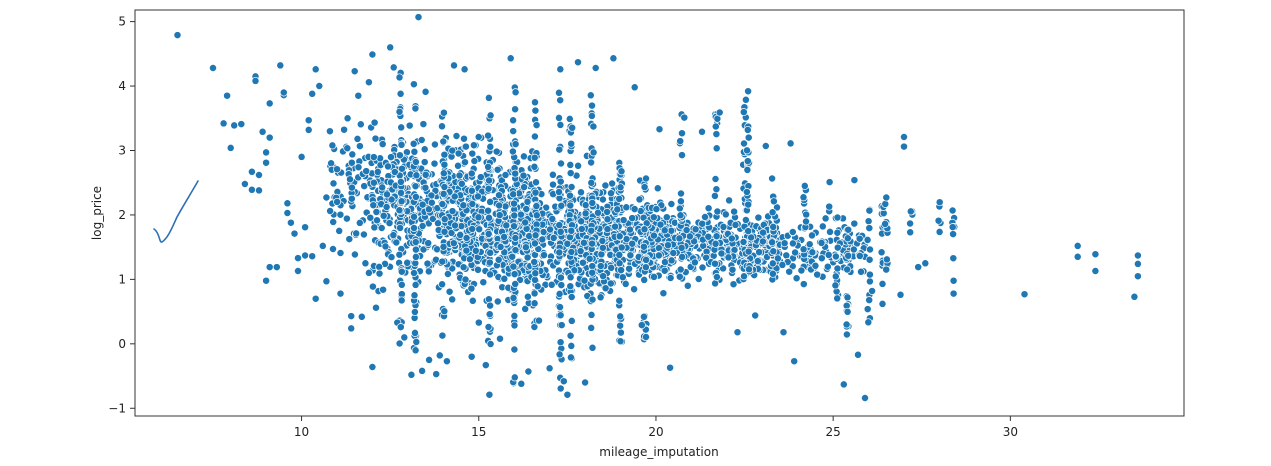  Describe the element at coordinates (301, 432) in the screenshot. I see `x-tick-label: 10` at that location.